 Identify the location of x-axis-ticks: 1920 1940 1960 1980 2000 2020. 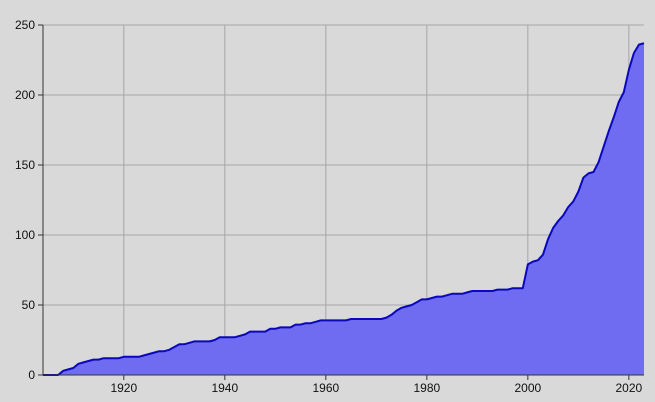
(376, 385).